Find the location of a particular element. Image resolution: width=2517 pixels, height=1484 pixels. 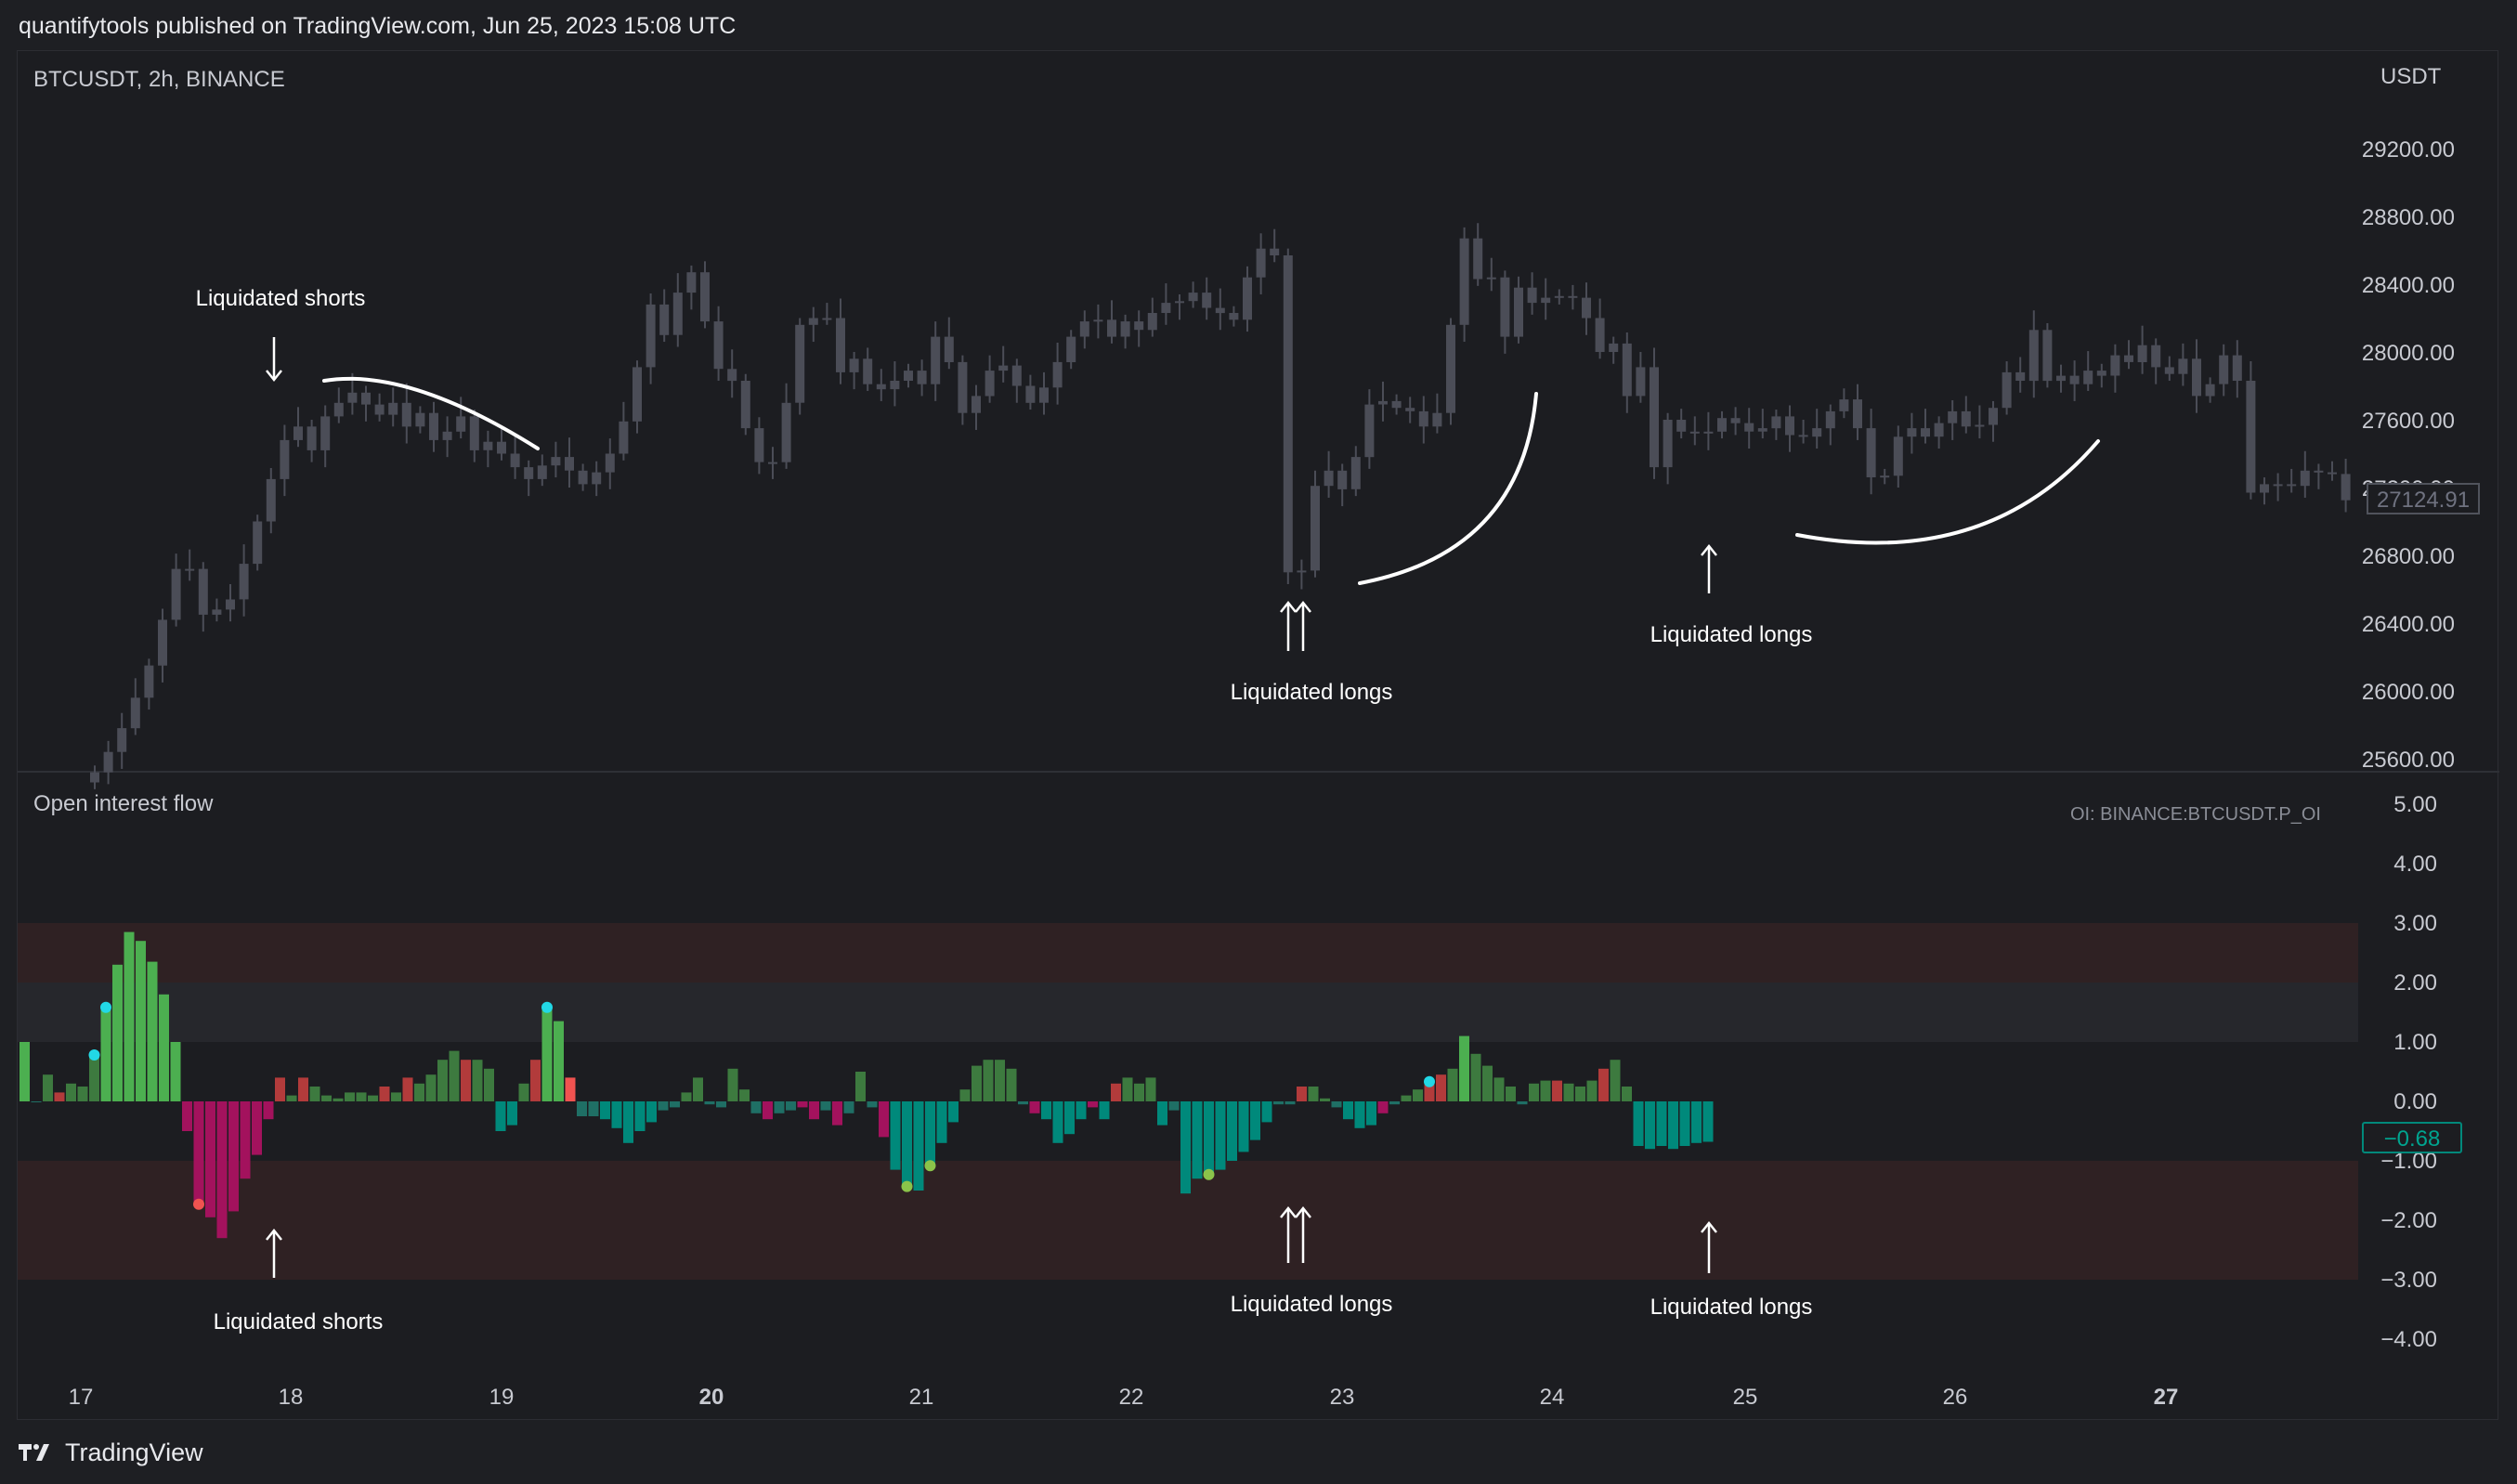

oi-annotation-liquidated-shorts: Liquidated shorts is located at coordinates (299, 1321).